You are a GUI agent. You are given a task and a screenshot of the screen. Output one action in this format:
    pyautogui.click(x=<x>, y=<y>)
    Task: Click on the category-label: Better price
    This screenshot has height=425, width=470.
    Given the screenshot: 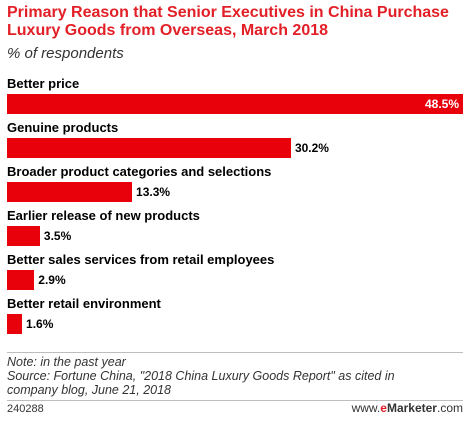 What is the action you would take?
    pyautogui.click(x=43, y=83)
    